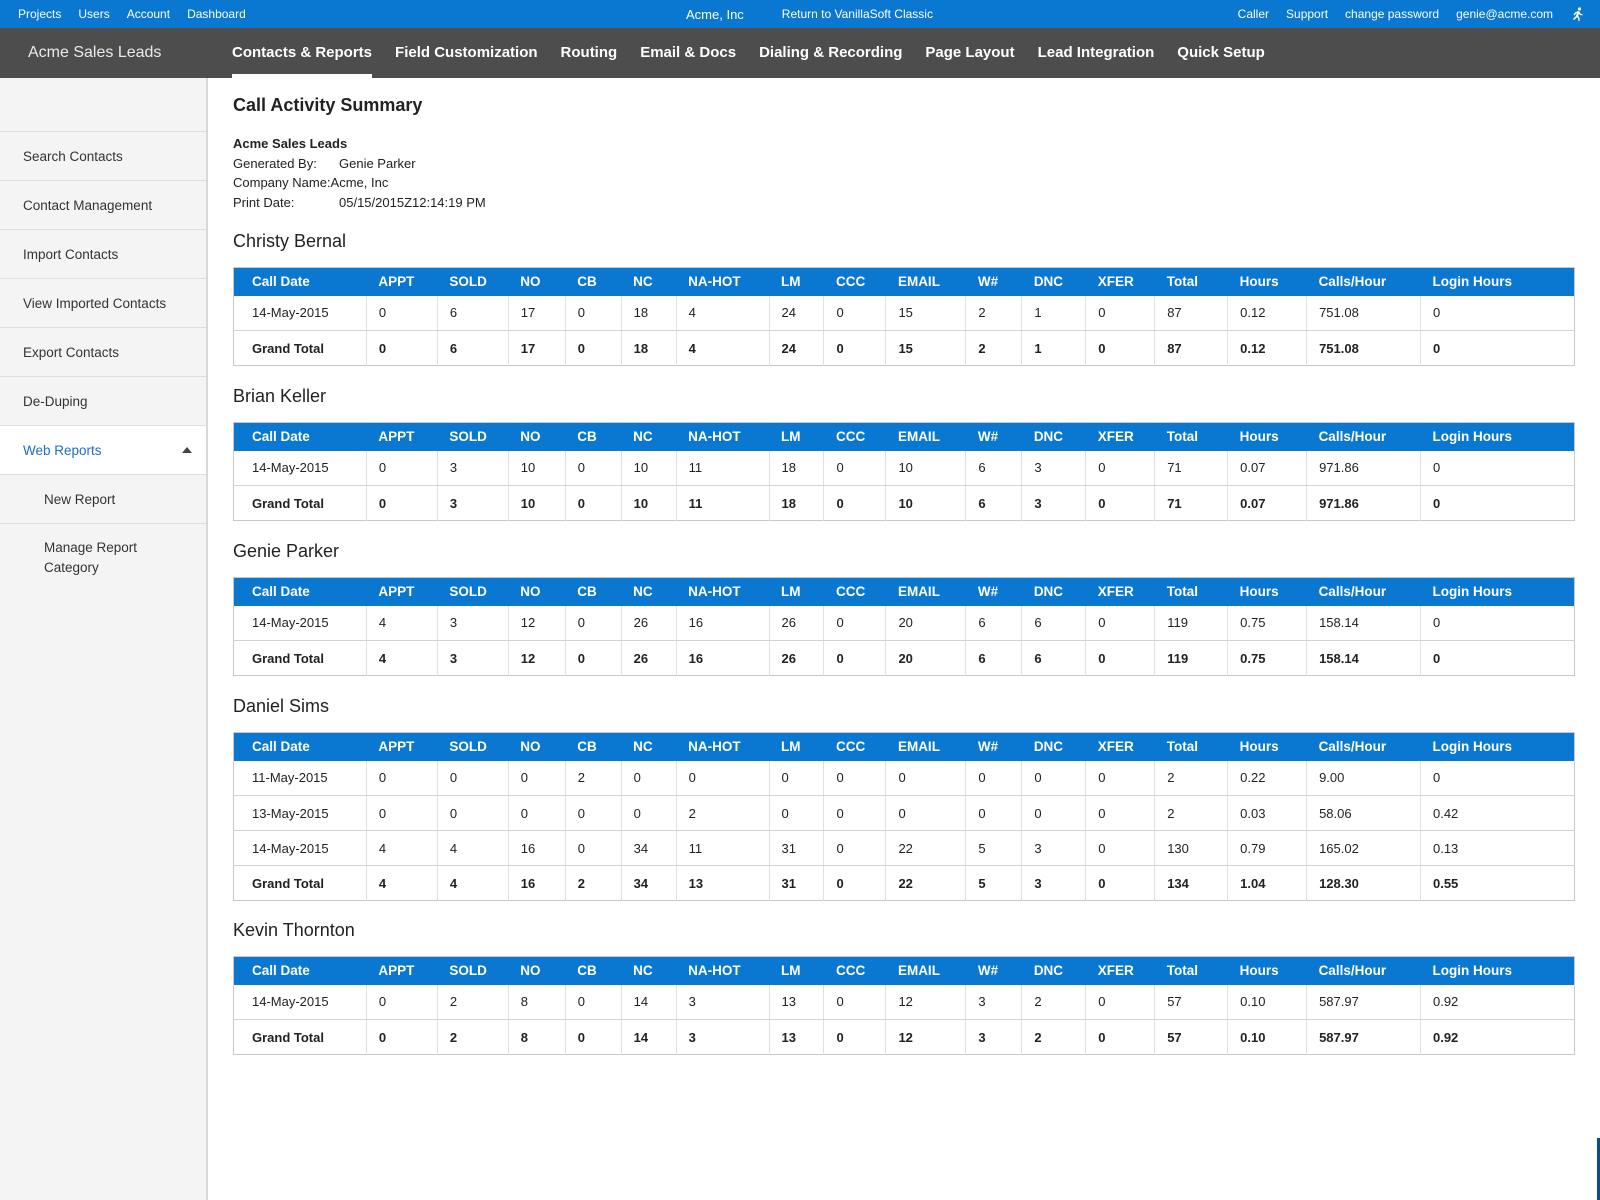  What do you see at coordinates (593, 591) in the screenshot?
I see `column-header: CB` at bounding box center [593, 591].